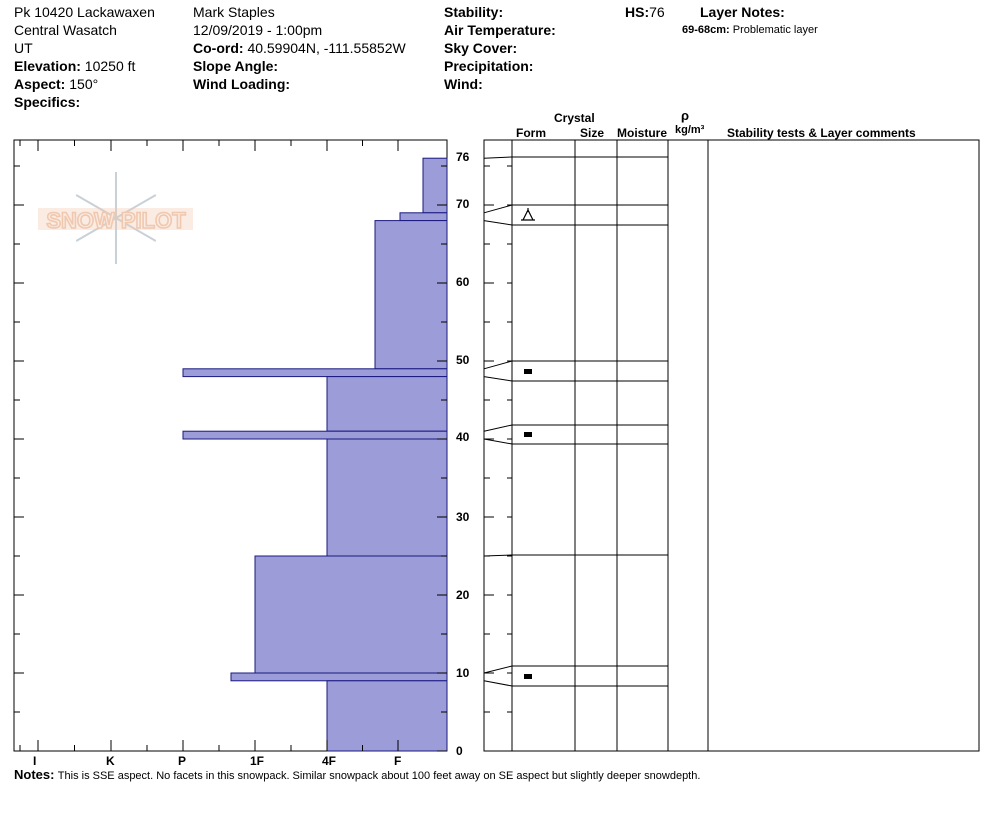  I want to click on hardness-label-i: I, so click(35, 761).